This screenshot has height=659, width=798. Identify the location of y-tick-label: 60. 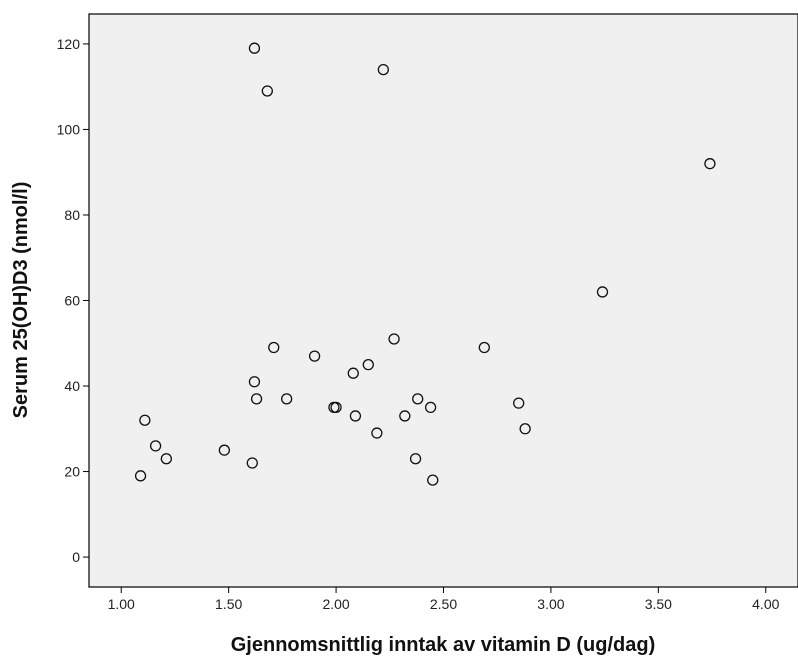
(72, 301).